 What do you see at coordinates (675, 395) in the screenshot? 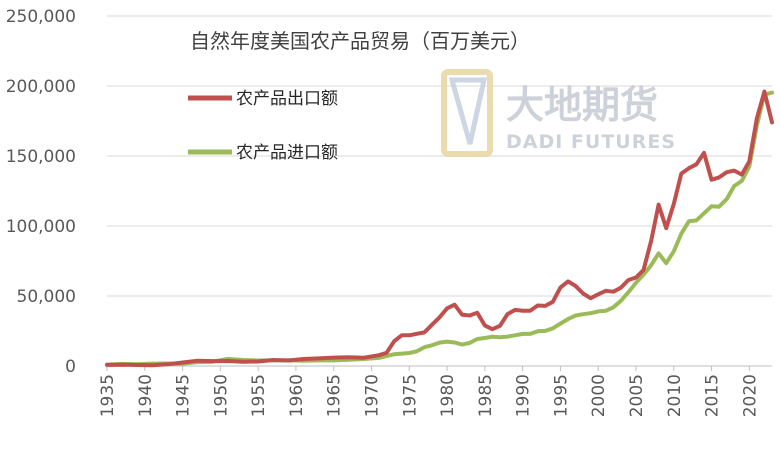
I see `x-tick-label: 2010` at bounding box center [675, 395].